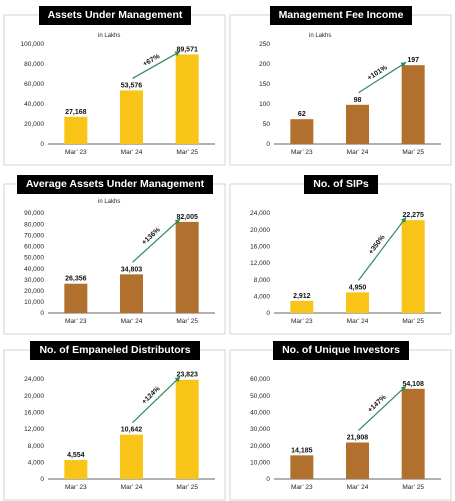 This screenshot has height=501, width=455. Describe the element at coordinates (377, 244) in the screenshot. I see `growth-label: +350%` at that location.